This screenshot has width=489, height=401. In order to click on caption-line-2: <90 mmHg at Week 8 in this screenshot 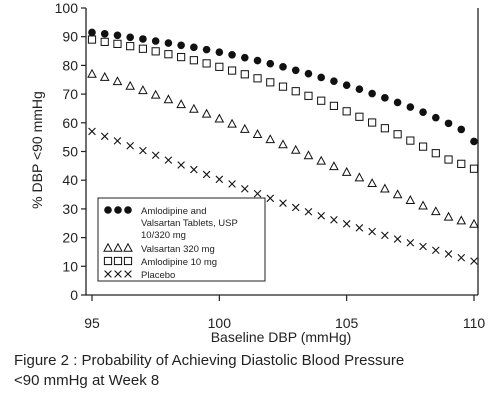, I will do `click(87, 380)`.